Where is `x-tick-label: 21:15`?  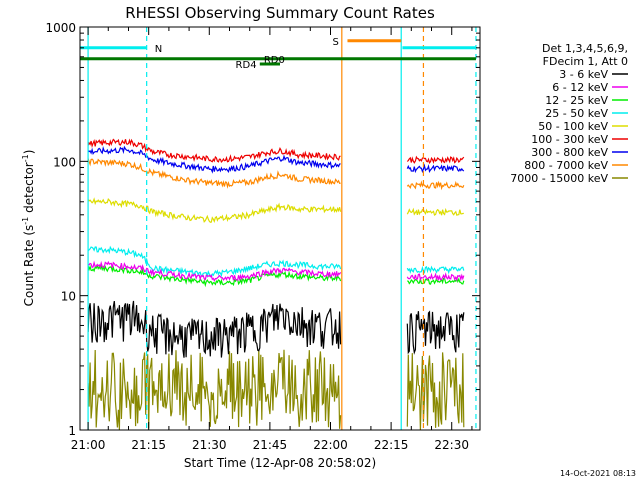
x-tick-label: 21:15 is located at coordinates (148, 445).